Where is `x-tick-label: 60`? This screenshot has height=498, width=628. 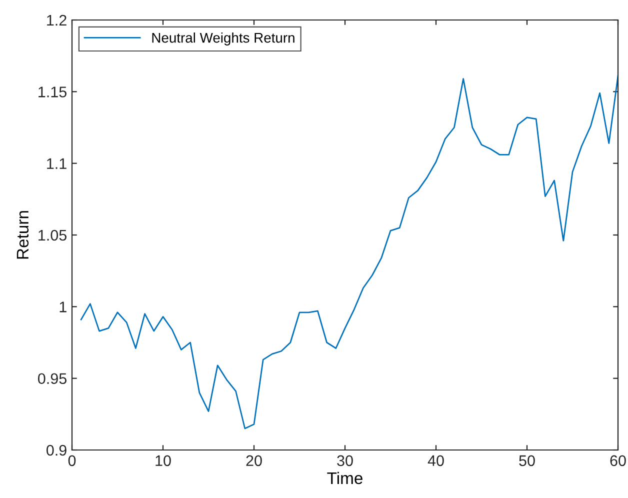 x-tick-label: 60 is located at coordinates (618, 460).